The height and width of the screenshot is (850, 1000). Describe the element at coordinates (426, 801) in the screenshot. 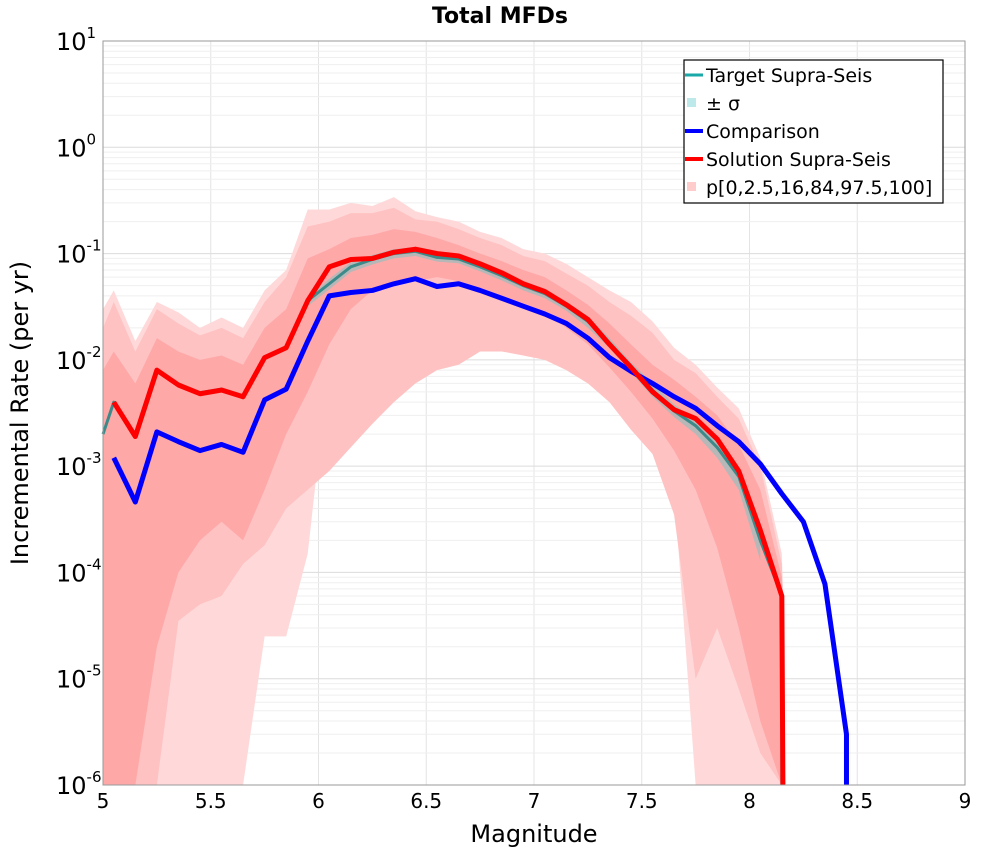

I see `x-tick-label: 6.5` at that location.